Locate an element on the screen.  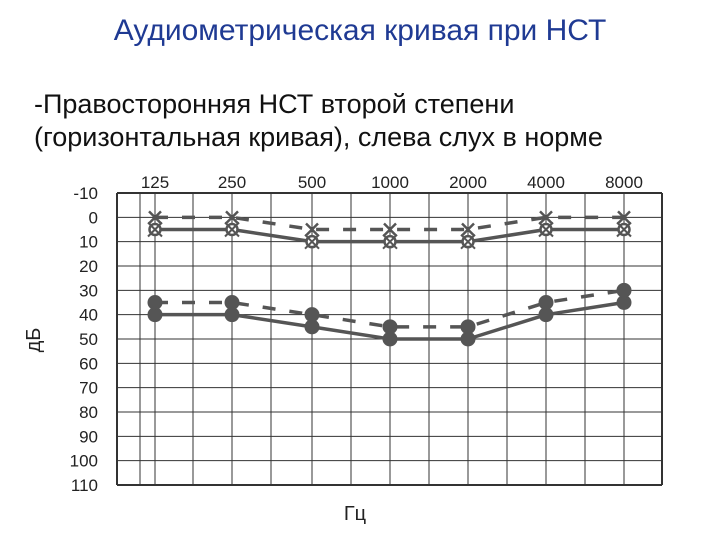
x-axis-title: Гц is located at coordinates (355, 514).